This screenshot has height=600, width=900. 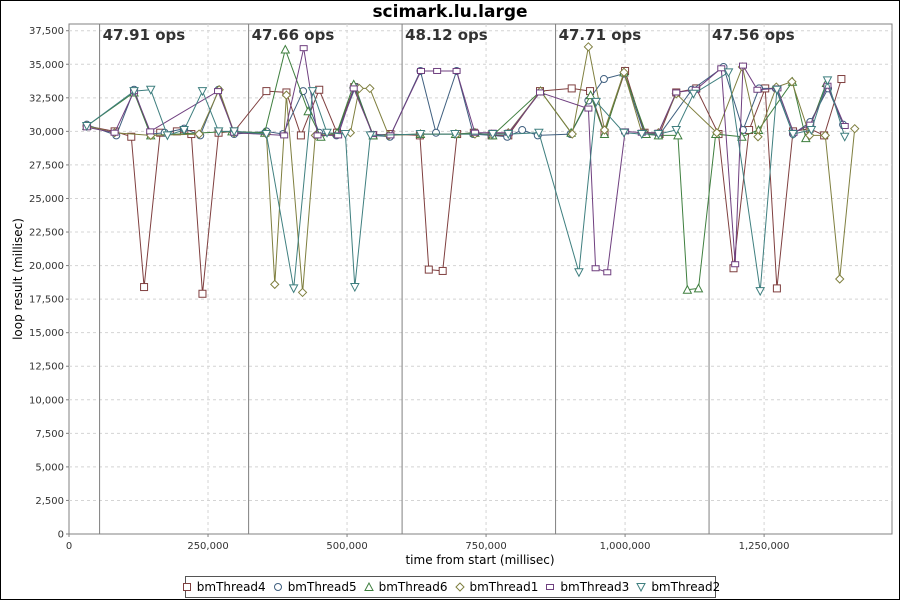 I want to click on y-tick-label: 30,000, so click(x=46, y=132).